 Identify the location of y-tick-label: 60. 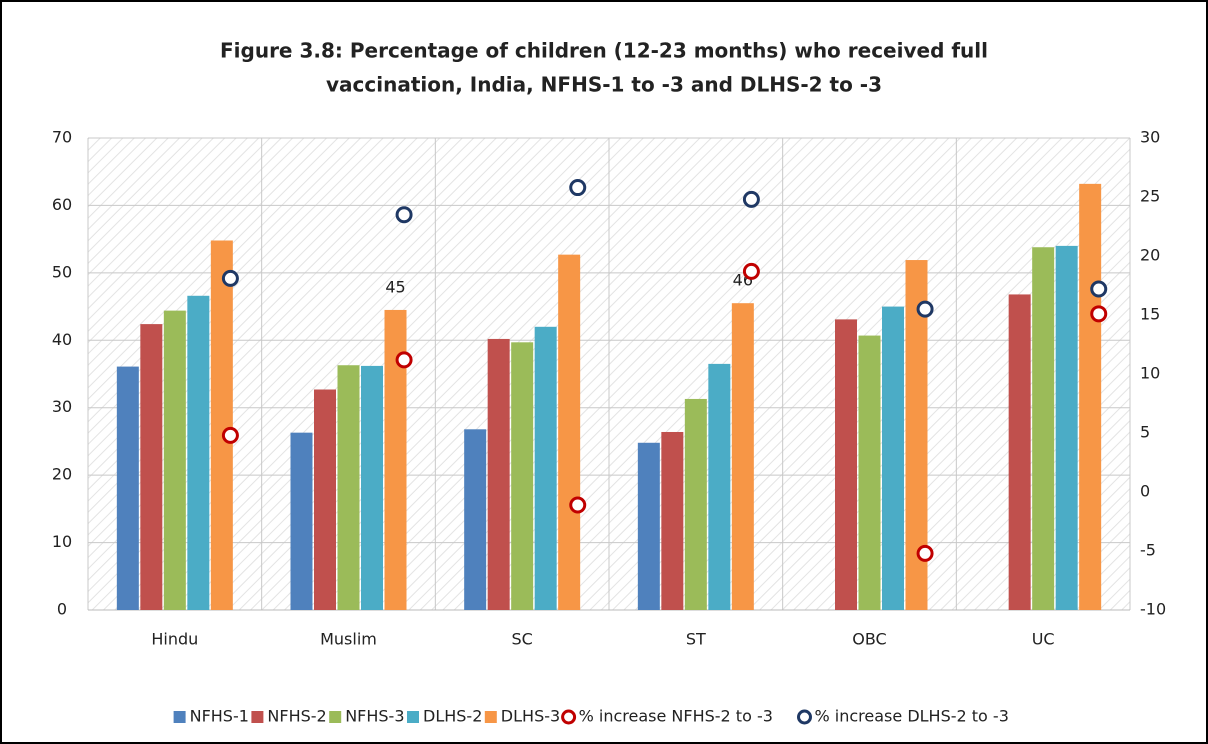
(62, 204).